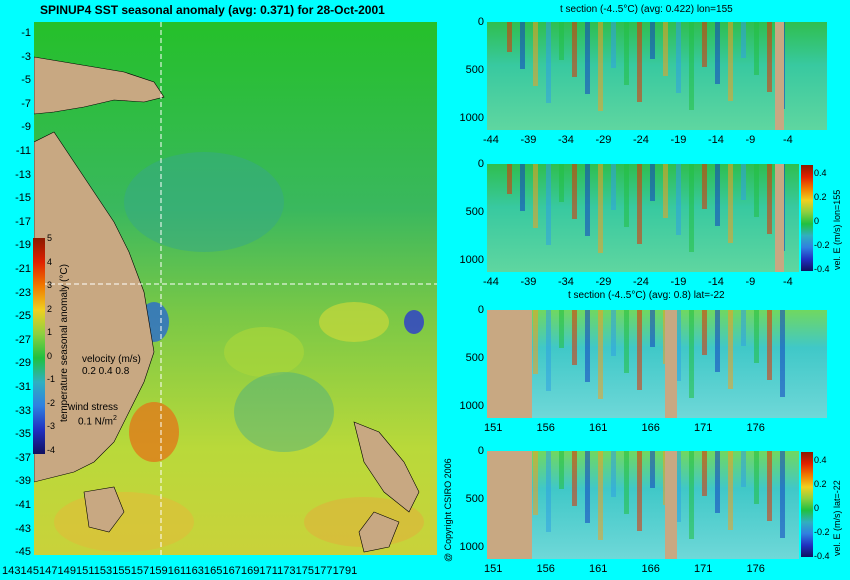 Image resolution: width=850 pixels, height=580 pixels. Describe the element at coordinates (379, 532) in the screenshot. I see `new-zealand-land` at that location.